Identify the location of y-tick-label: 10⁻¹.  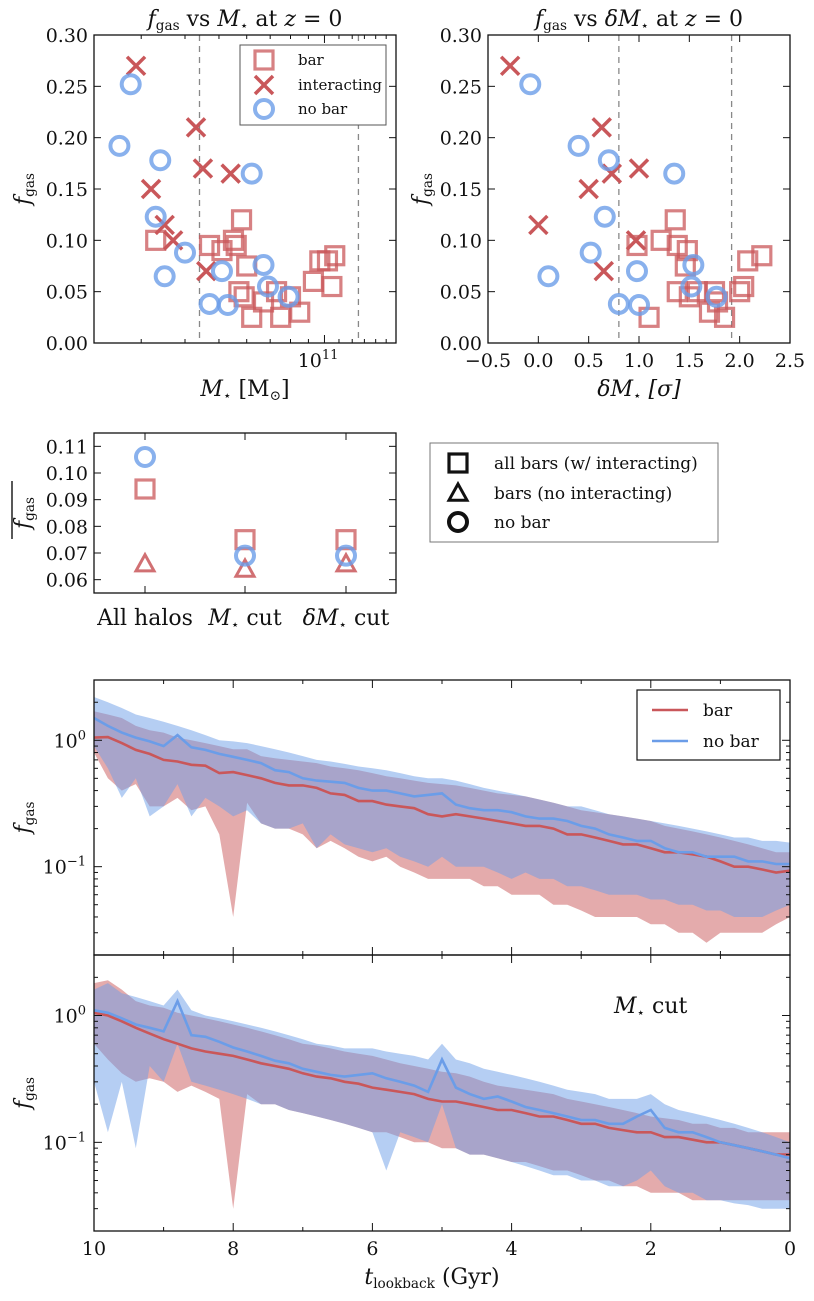
(64, 867).